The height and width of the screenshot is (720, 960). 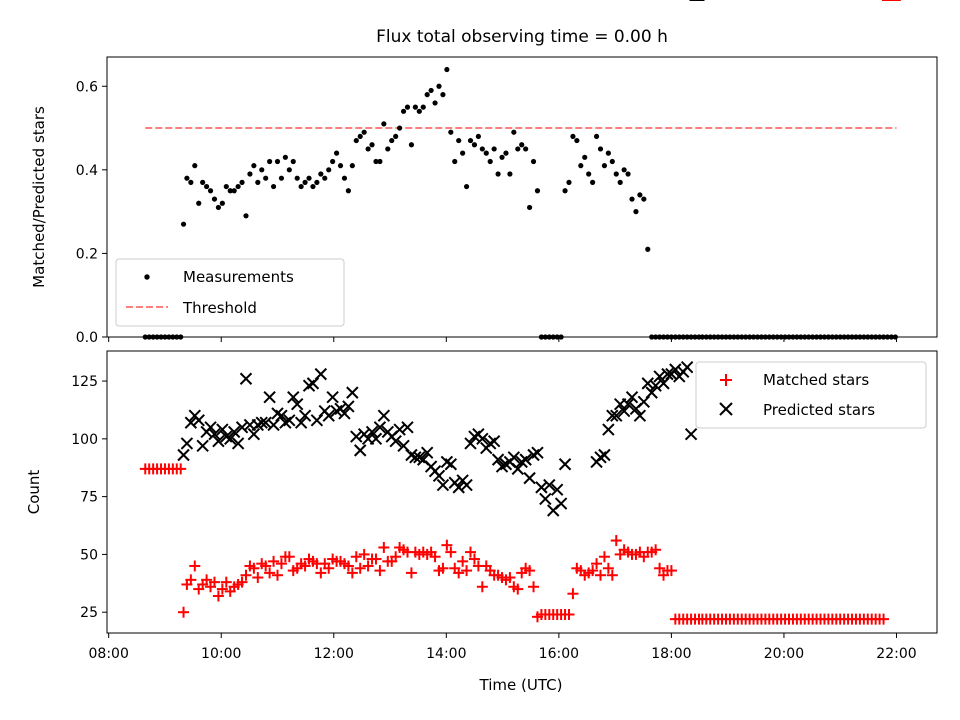 What do you see at coordinates (896, 654) in the screenshot?
I see `x-tick-label: 22:00` at bounding box center [896, 654].